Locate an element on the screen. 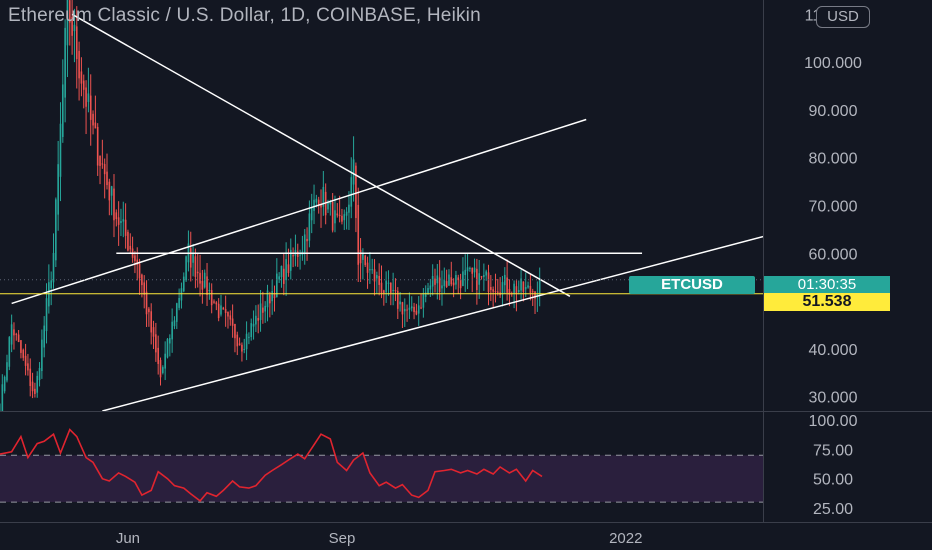 The image size is (932, 550). rsi-axis: 100.00 75.00 50.00 25.00 is located at coordinates (833, 465).